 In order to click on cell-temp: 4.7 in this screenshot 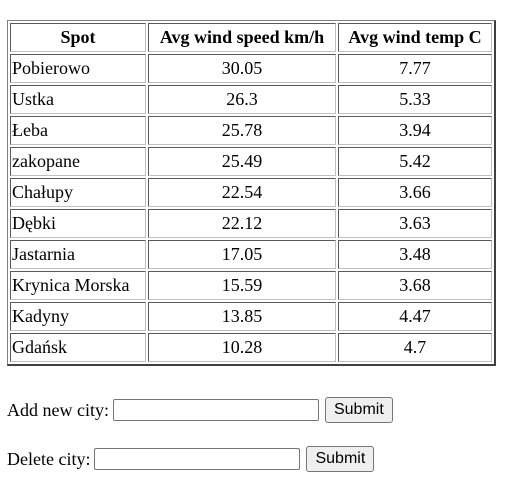, I will do `click(415, 347)`.